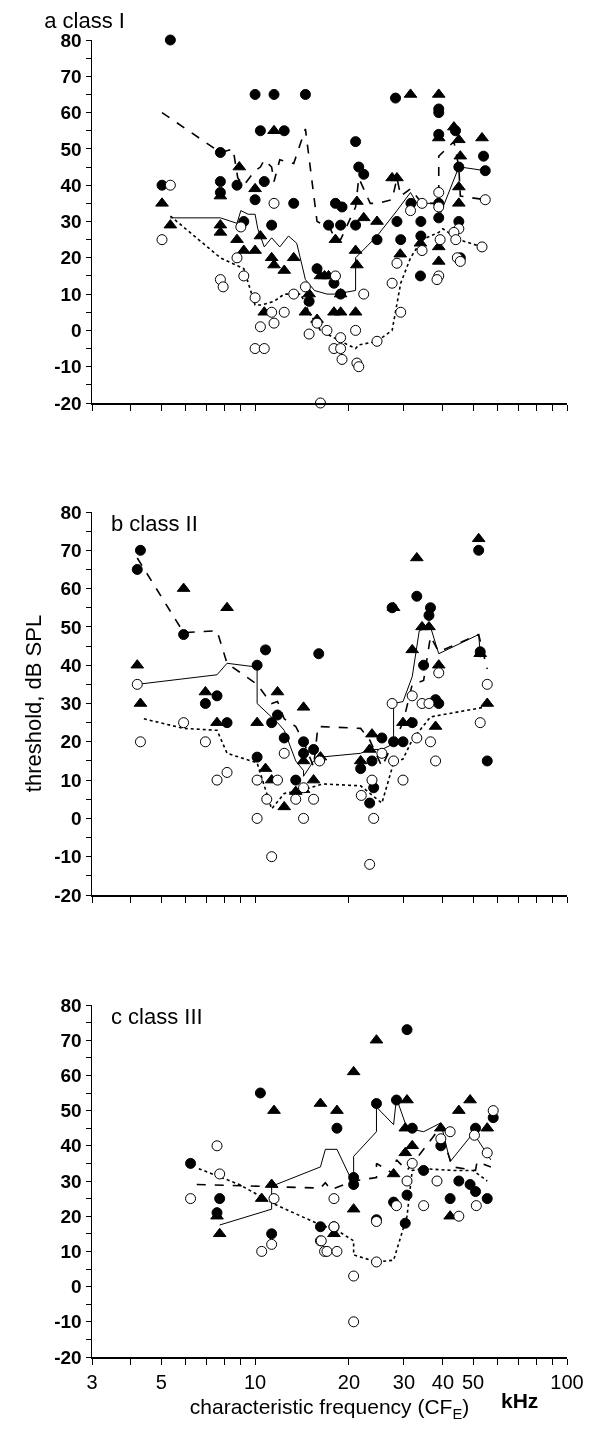 Image resolution: width=590 pixels, height=1429 pixels. What do you see at coordinates (255, 1381) in the screenshot?
I see `x-tick-label: 10` at bounding box center [255, 1381].